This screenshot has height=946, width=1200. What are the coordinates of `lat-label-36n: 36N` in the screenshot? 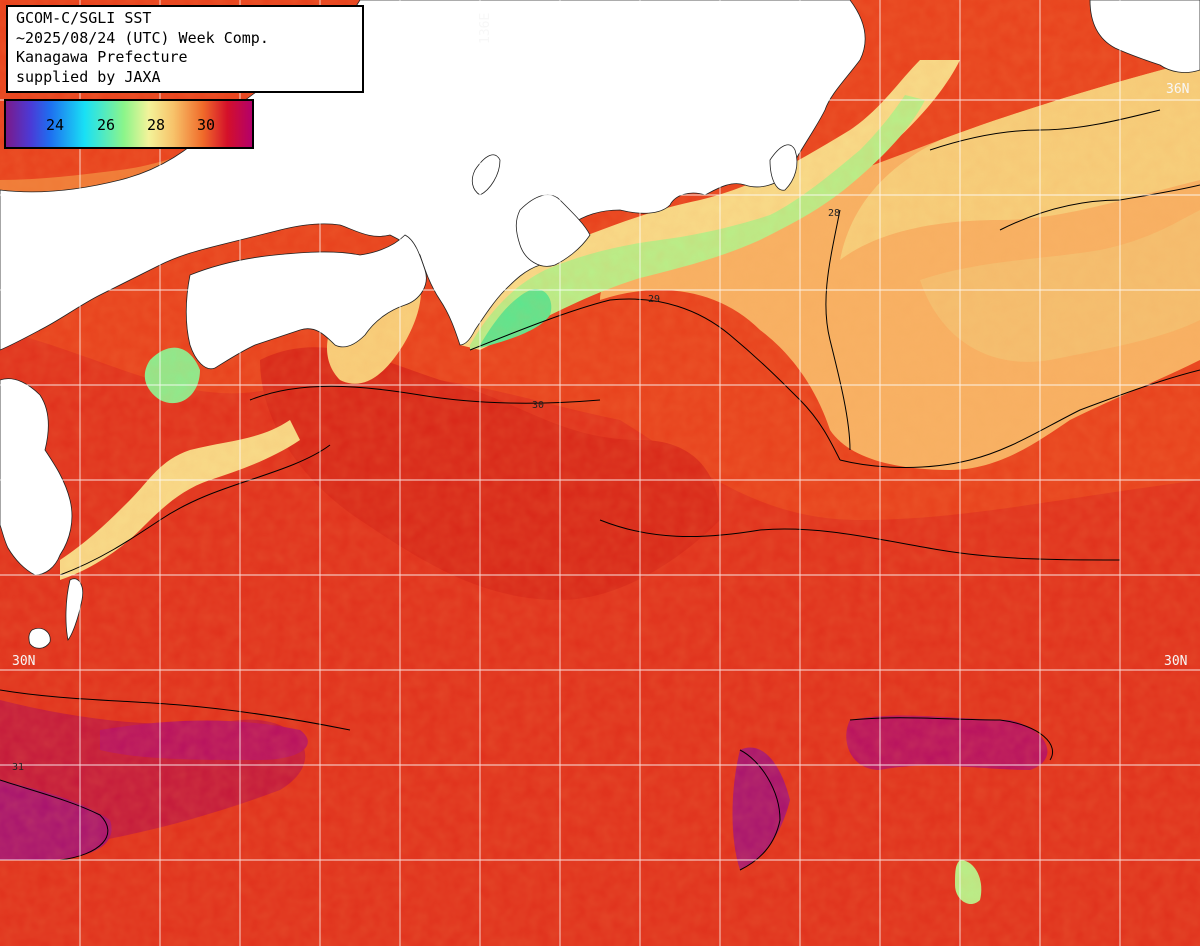 It's located at (1178, 89).